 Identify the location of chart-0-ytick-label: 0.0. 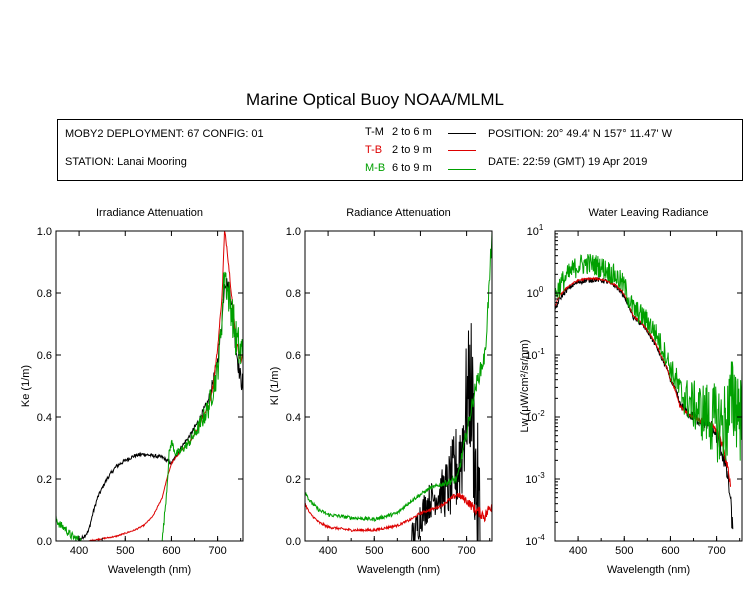
(44, 542).